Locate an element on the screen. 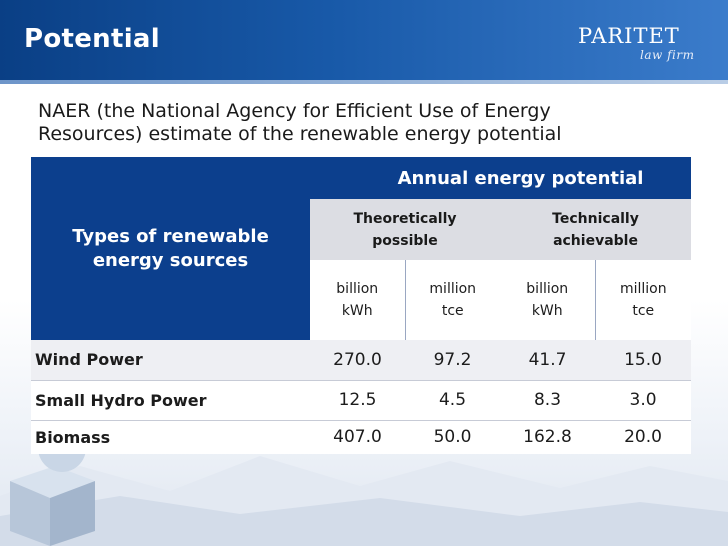 This screenshot has height=546, width=728. table-row: Small Hydro Power 12.5 4.5 8.3 3.0 is located at coordinates (361, 399).